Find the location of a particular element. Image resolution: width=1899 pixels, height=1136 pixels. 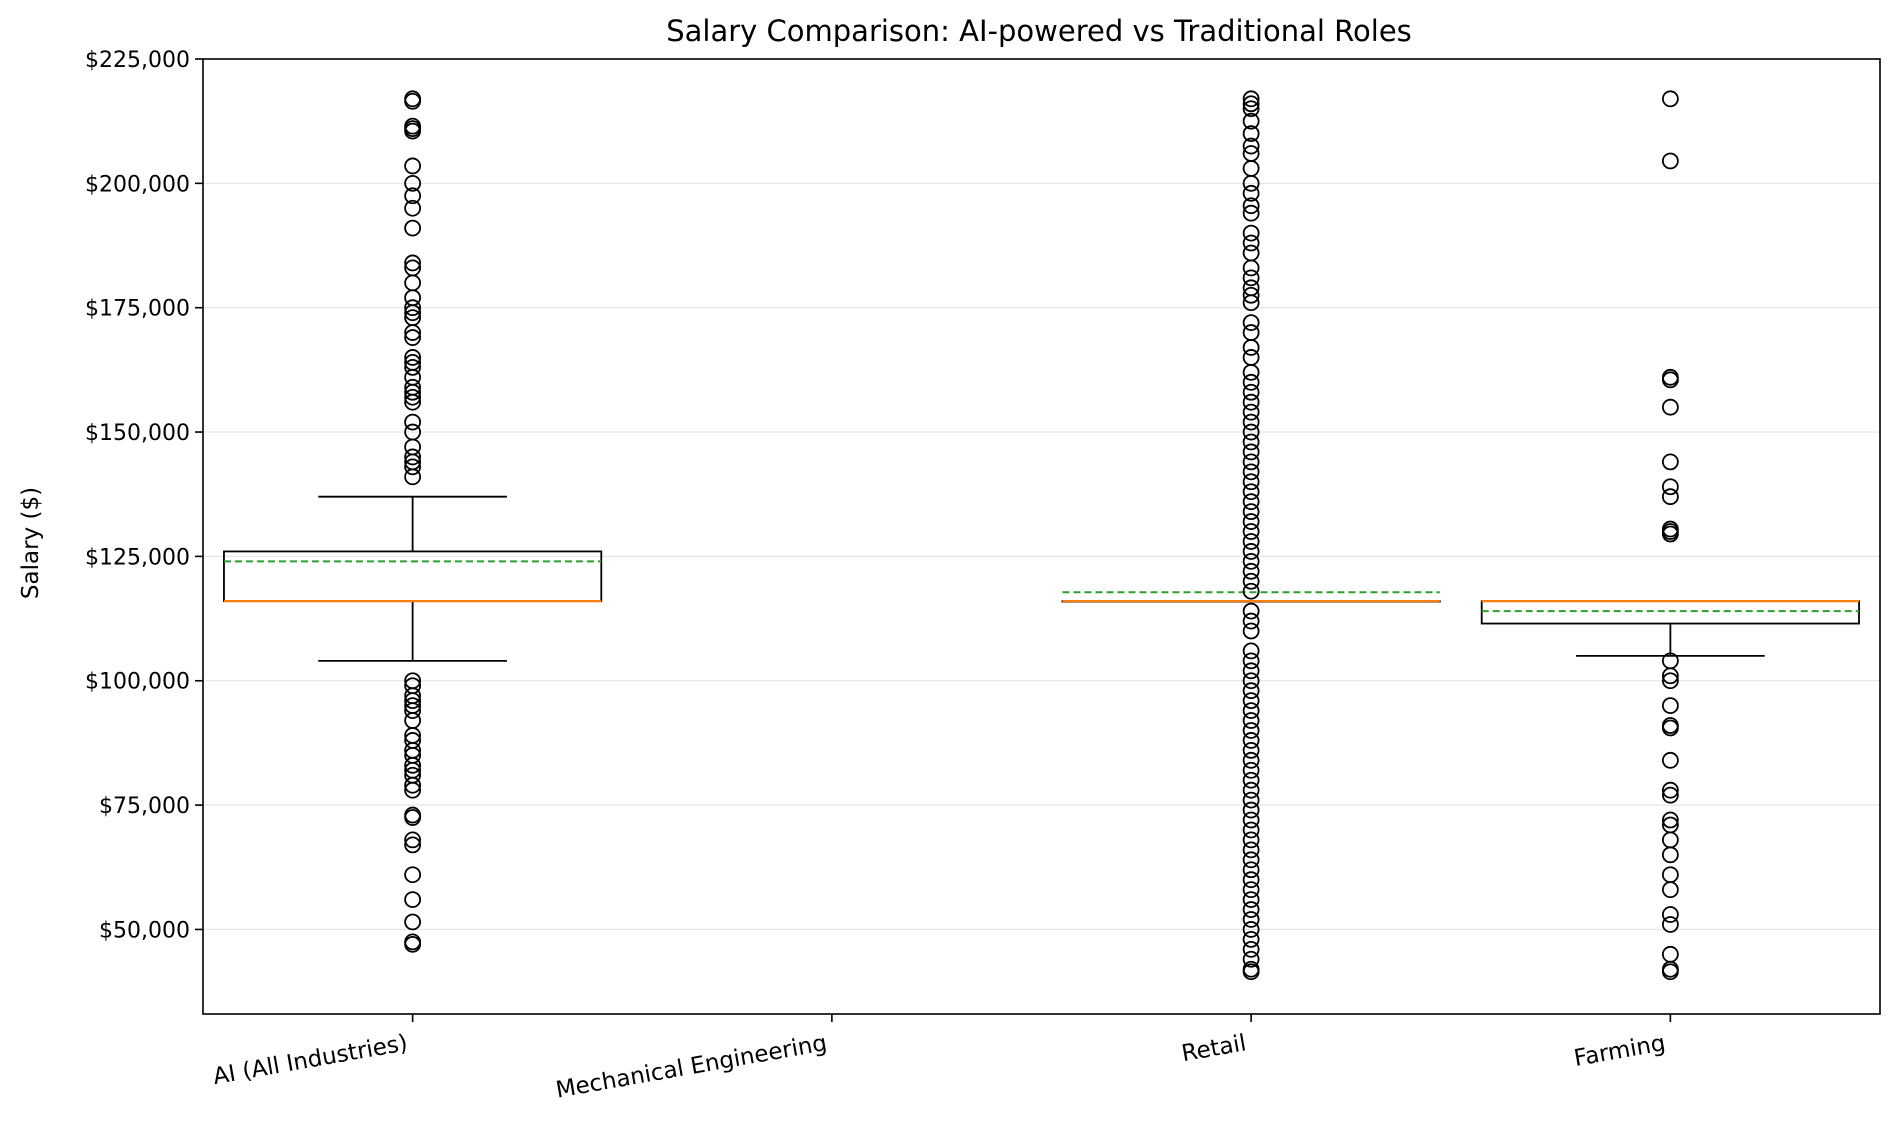

y-tick-label: $100,000 is located at coordinates (137, 682).